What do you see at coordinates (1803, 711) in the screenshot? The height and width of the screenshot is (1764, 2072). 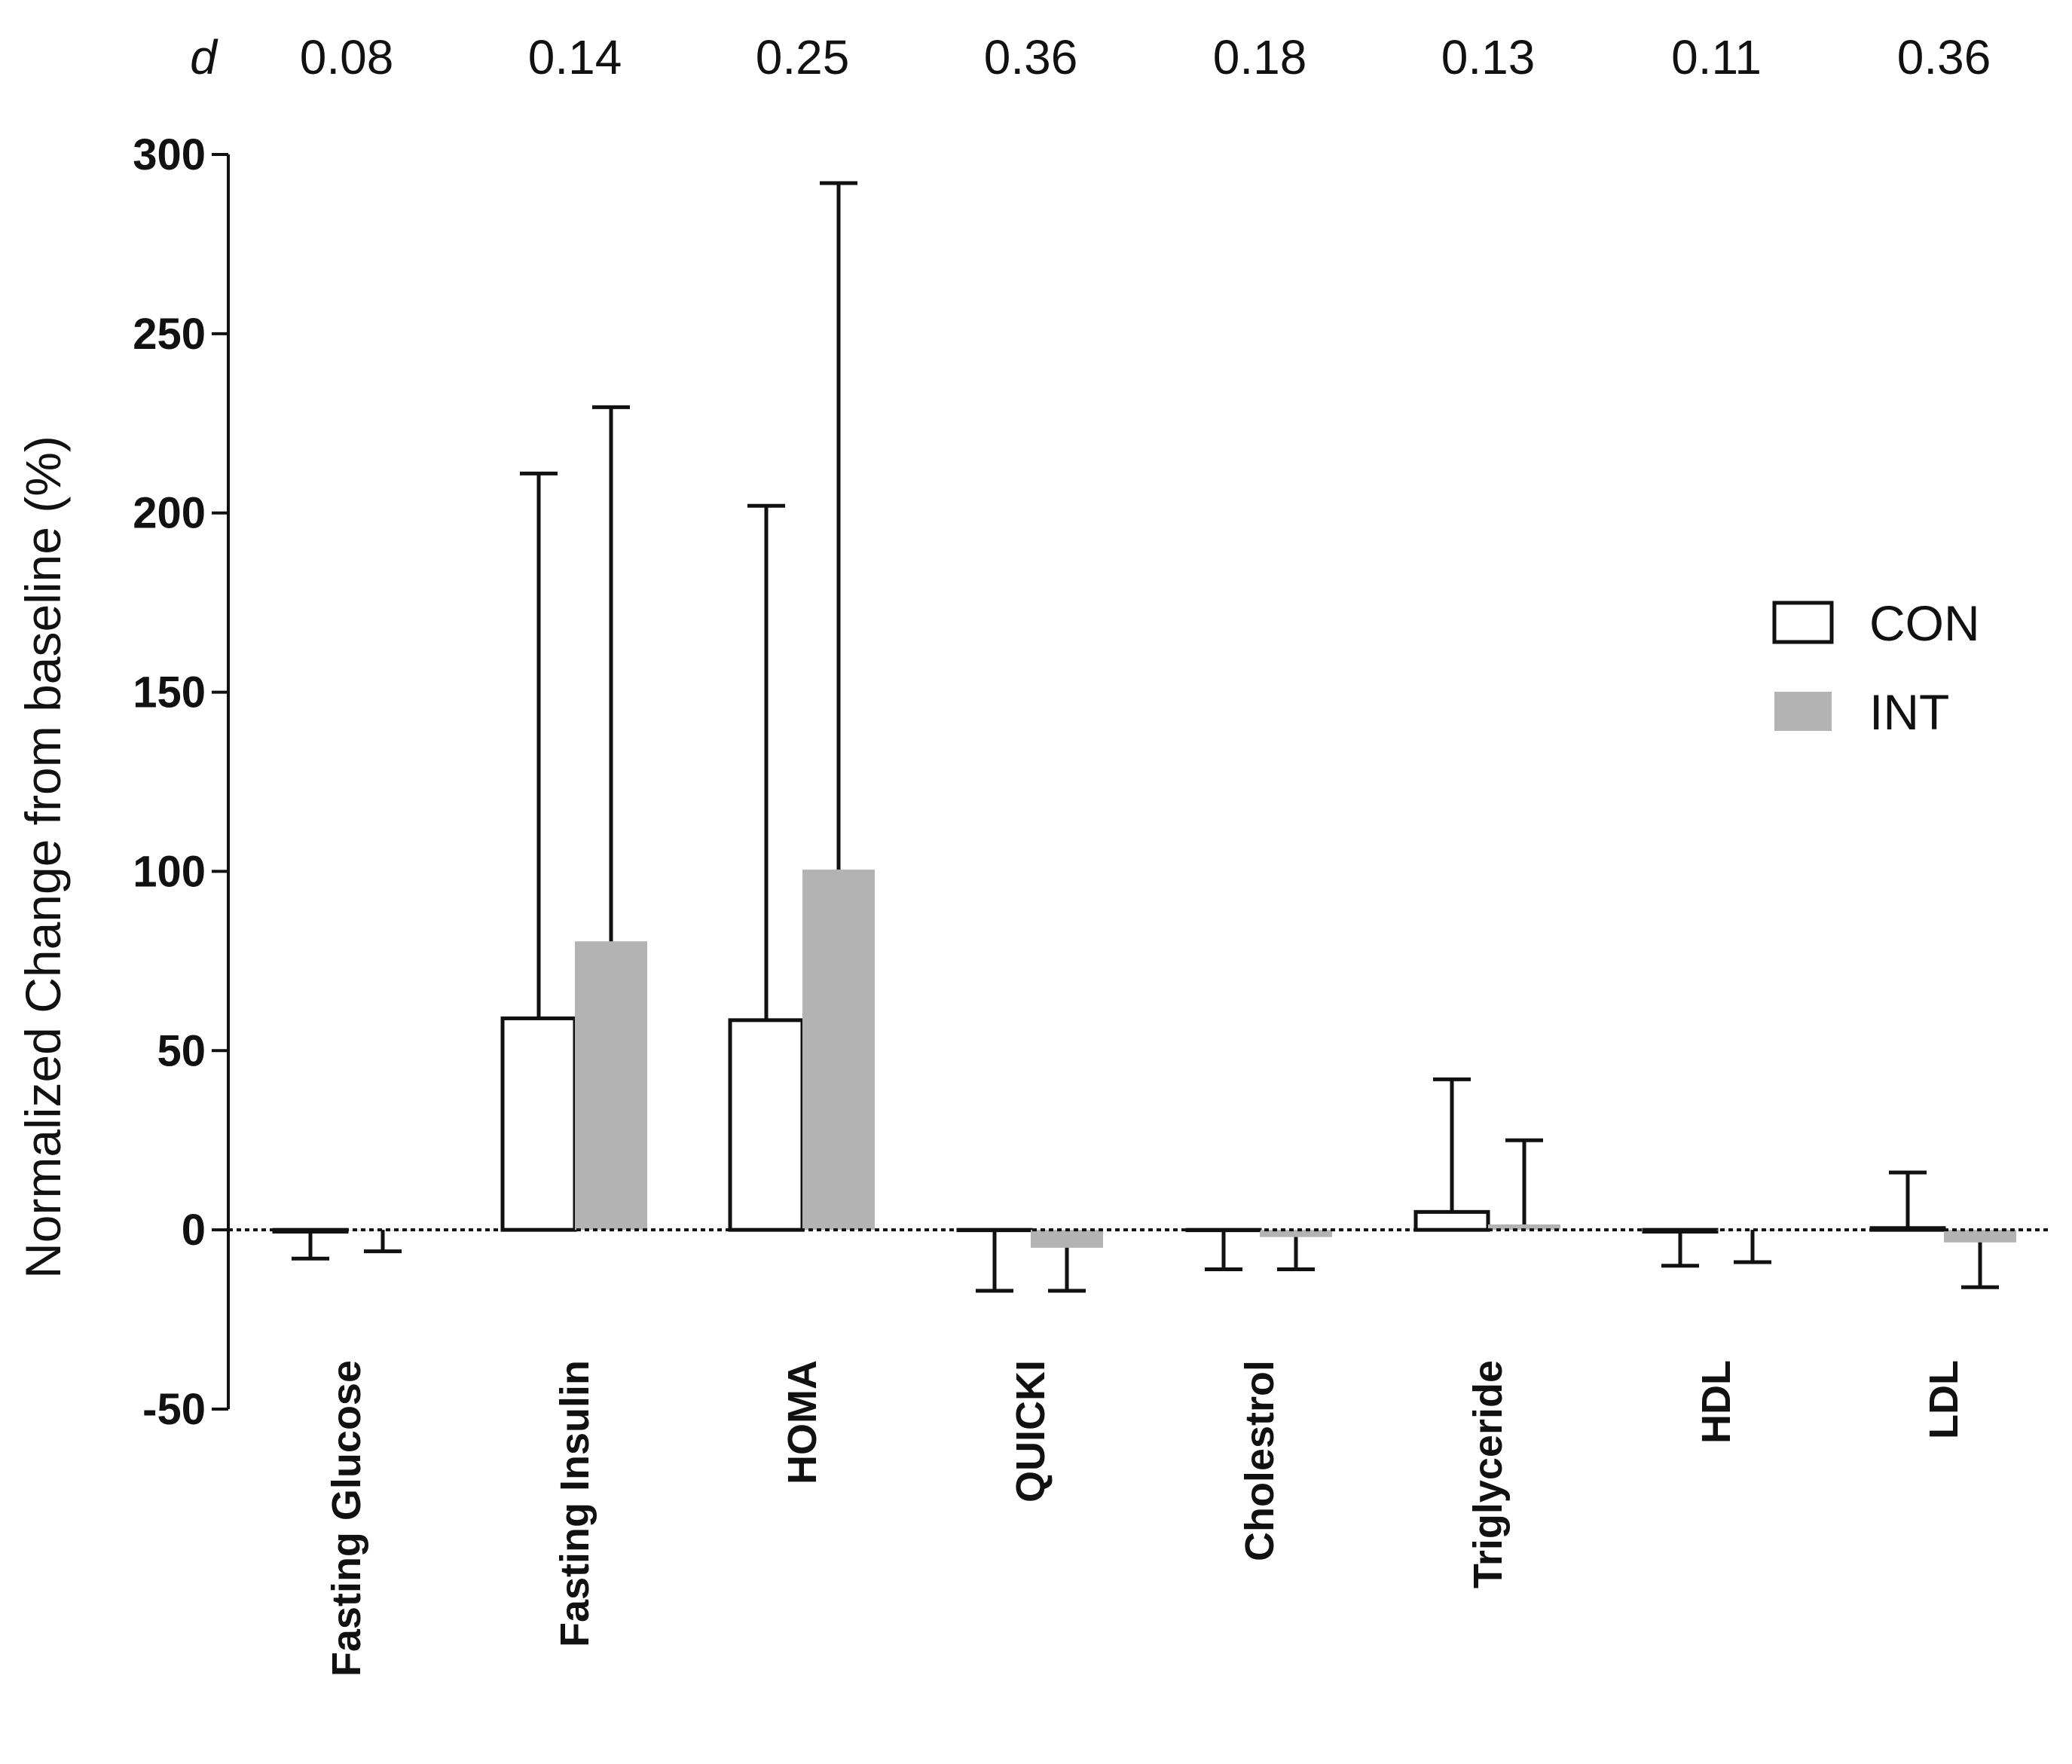 I see `legend-swatch-int` at bounding box center [1803, 711].